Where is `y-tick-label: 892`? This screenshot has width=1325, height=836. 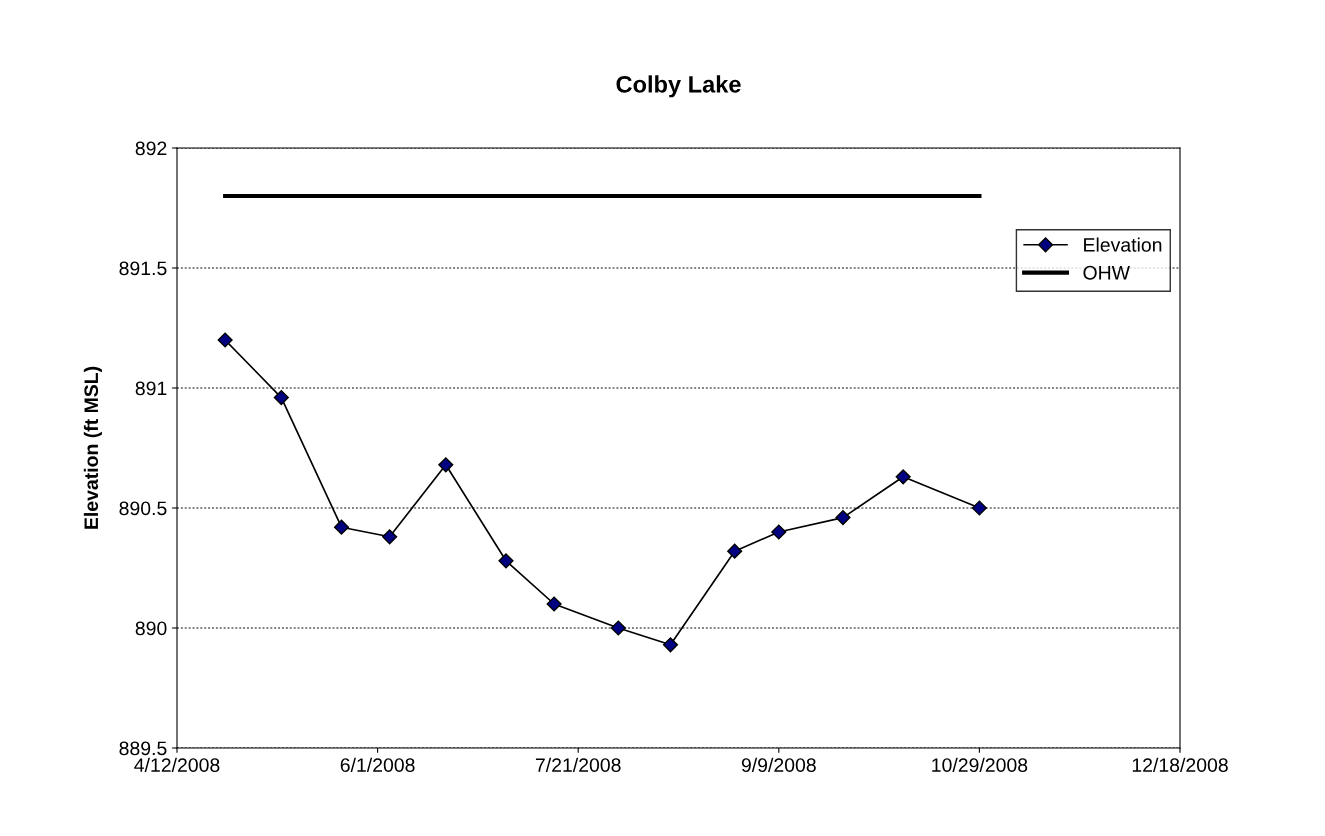 y-tick-label: 892 is located at coordinates (151, 148).